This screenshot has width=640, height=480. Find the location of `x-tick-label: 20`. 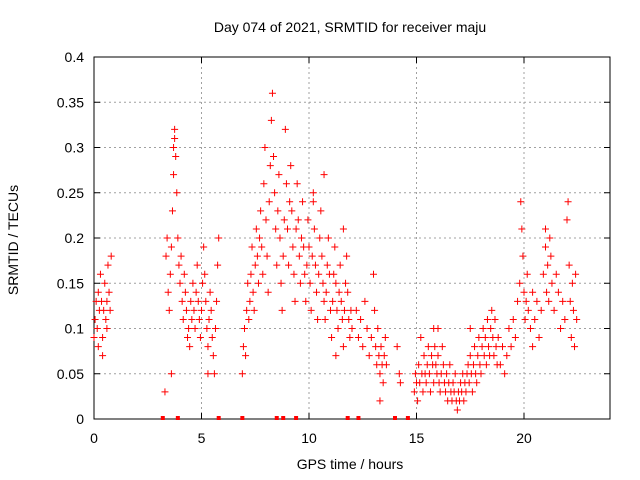

x-tick-label: 20 is located at coordinates (524, 438).